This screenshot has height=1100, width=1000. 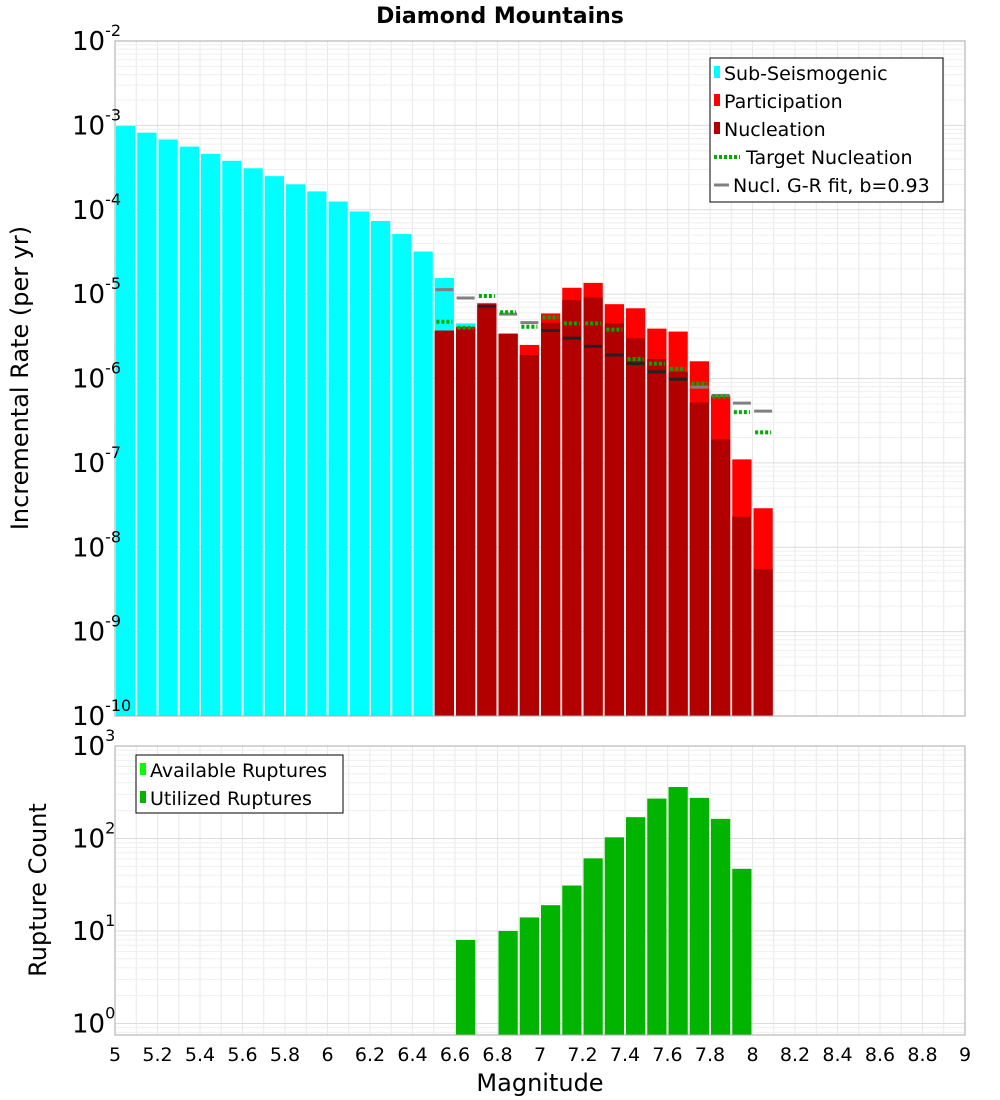 I want to click on x-tick-label: 7.6, so click(x=667, y=1055).